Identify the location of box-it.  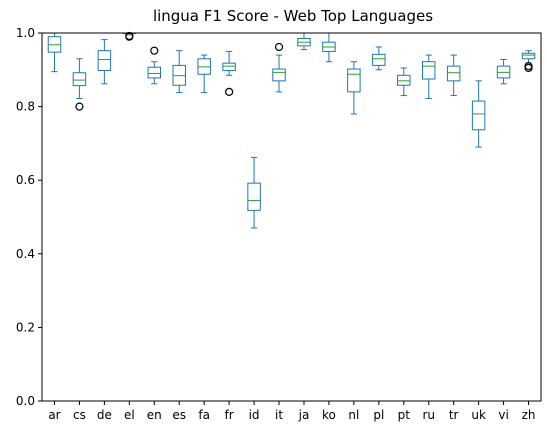
(279, 67).